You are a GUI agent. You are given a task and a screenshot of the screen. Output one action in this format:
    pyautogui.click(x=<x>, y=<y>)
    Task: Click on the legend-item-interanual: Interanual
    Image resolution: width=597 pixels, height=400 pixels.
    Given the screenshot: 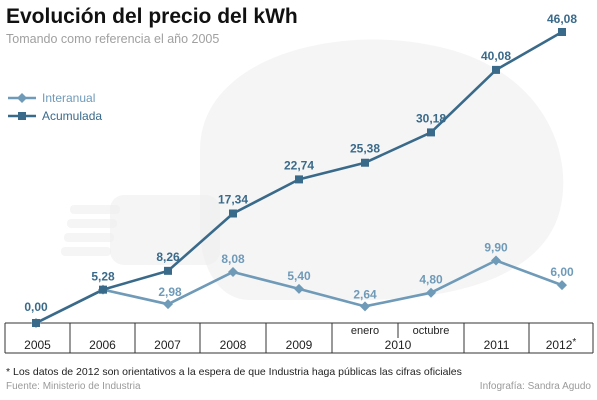 What is the action you would take?
    pyautogui.click(x=51, y=98)
    